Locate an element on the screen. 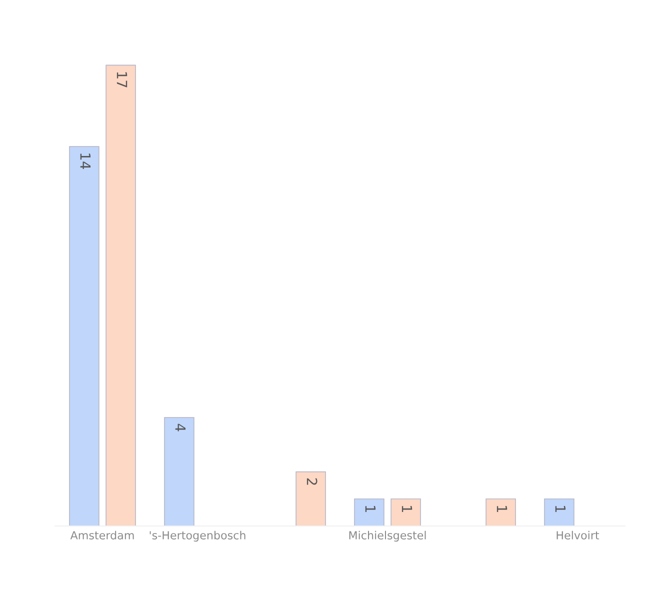  x-tick-label: Michielsgestel is located at coordinates (387, 536).